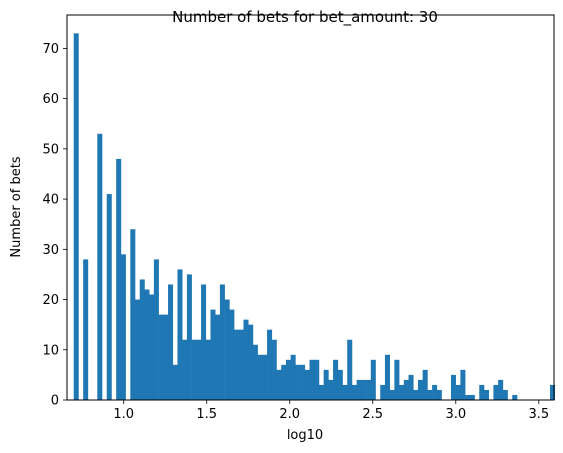 The image size is (563, 453). Describe the element at coordinates (538, 414) in the screenshot. I see `x-tick-label: 3.5` at that location.